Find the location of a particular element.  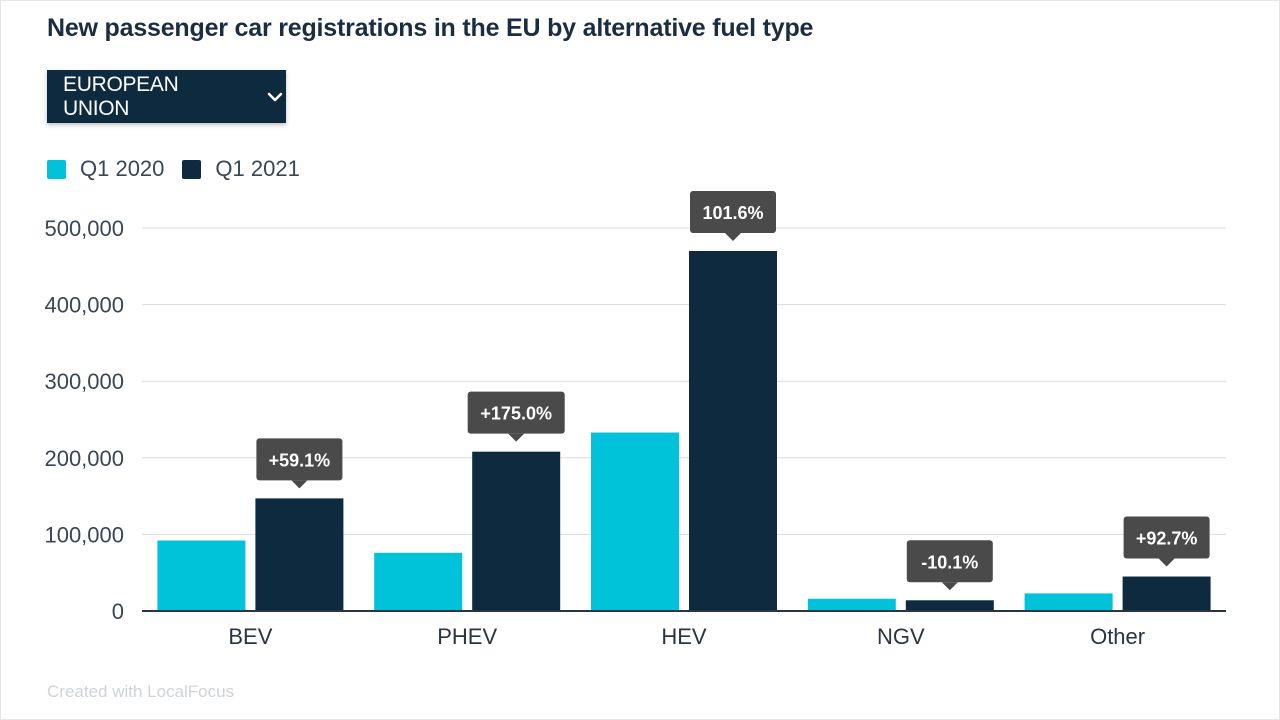

x-tick-label: PHEV is located at coordinates (467, 636).